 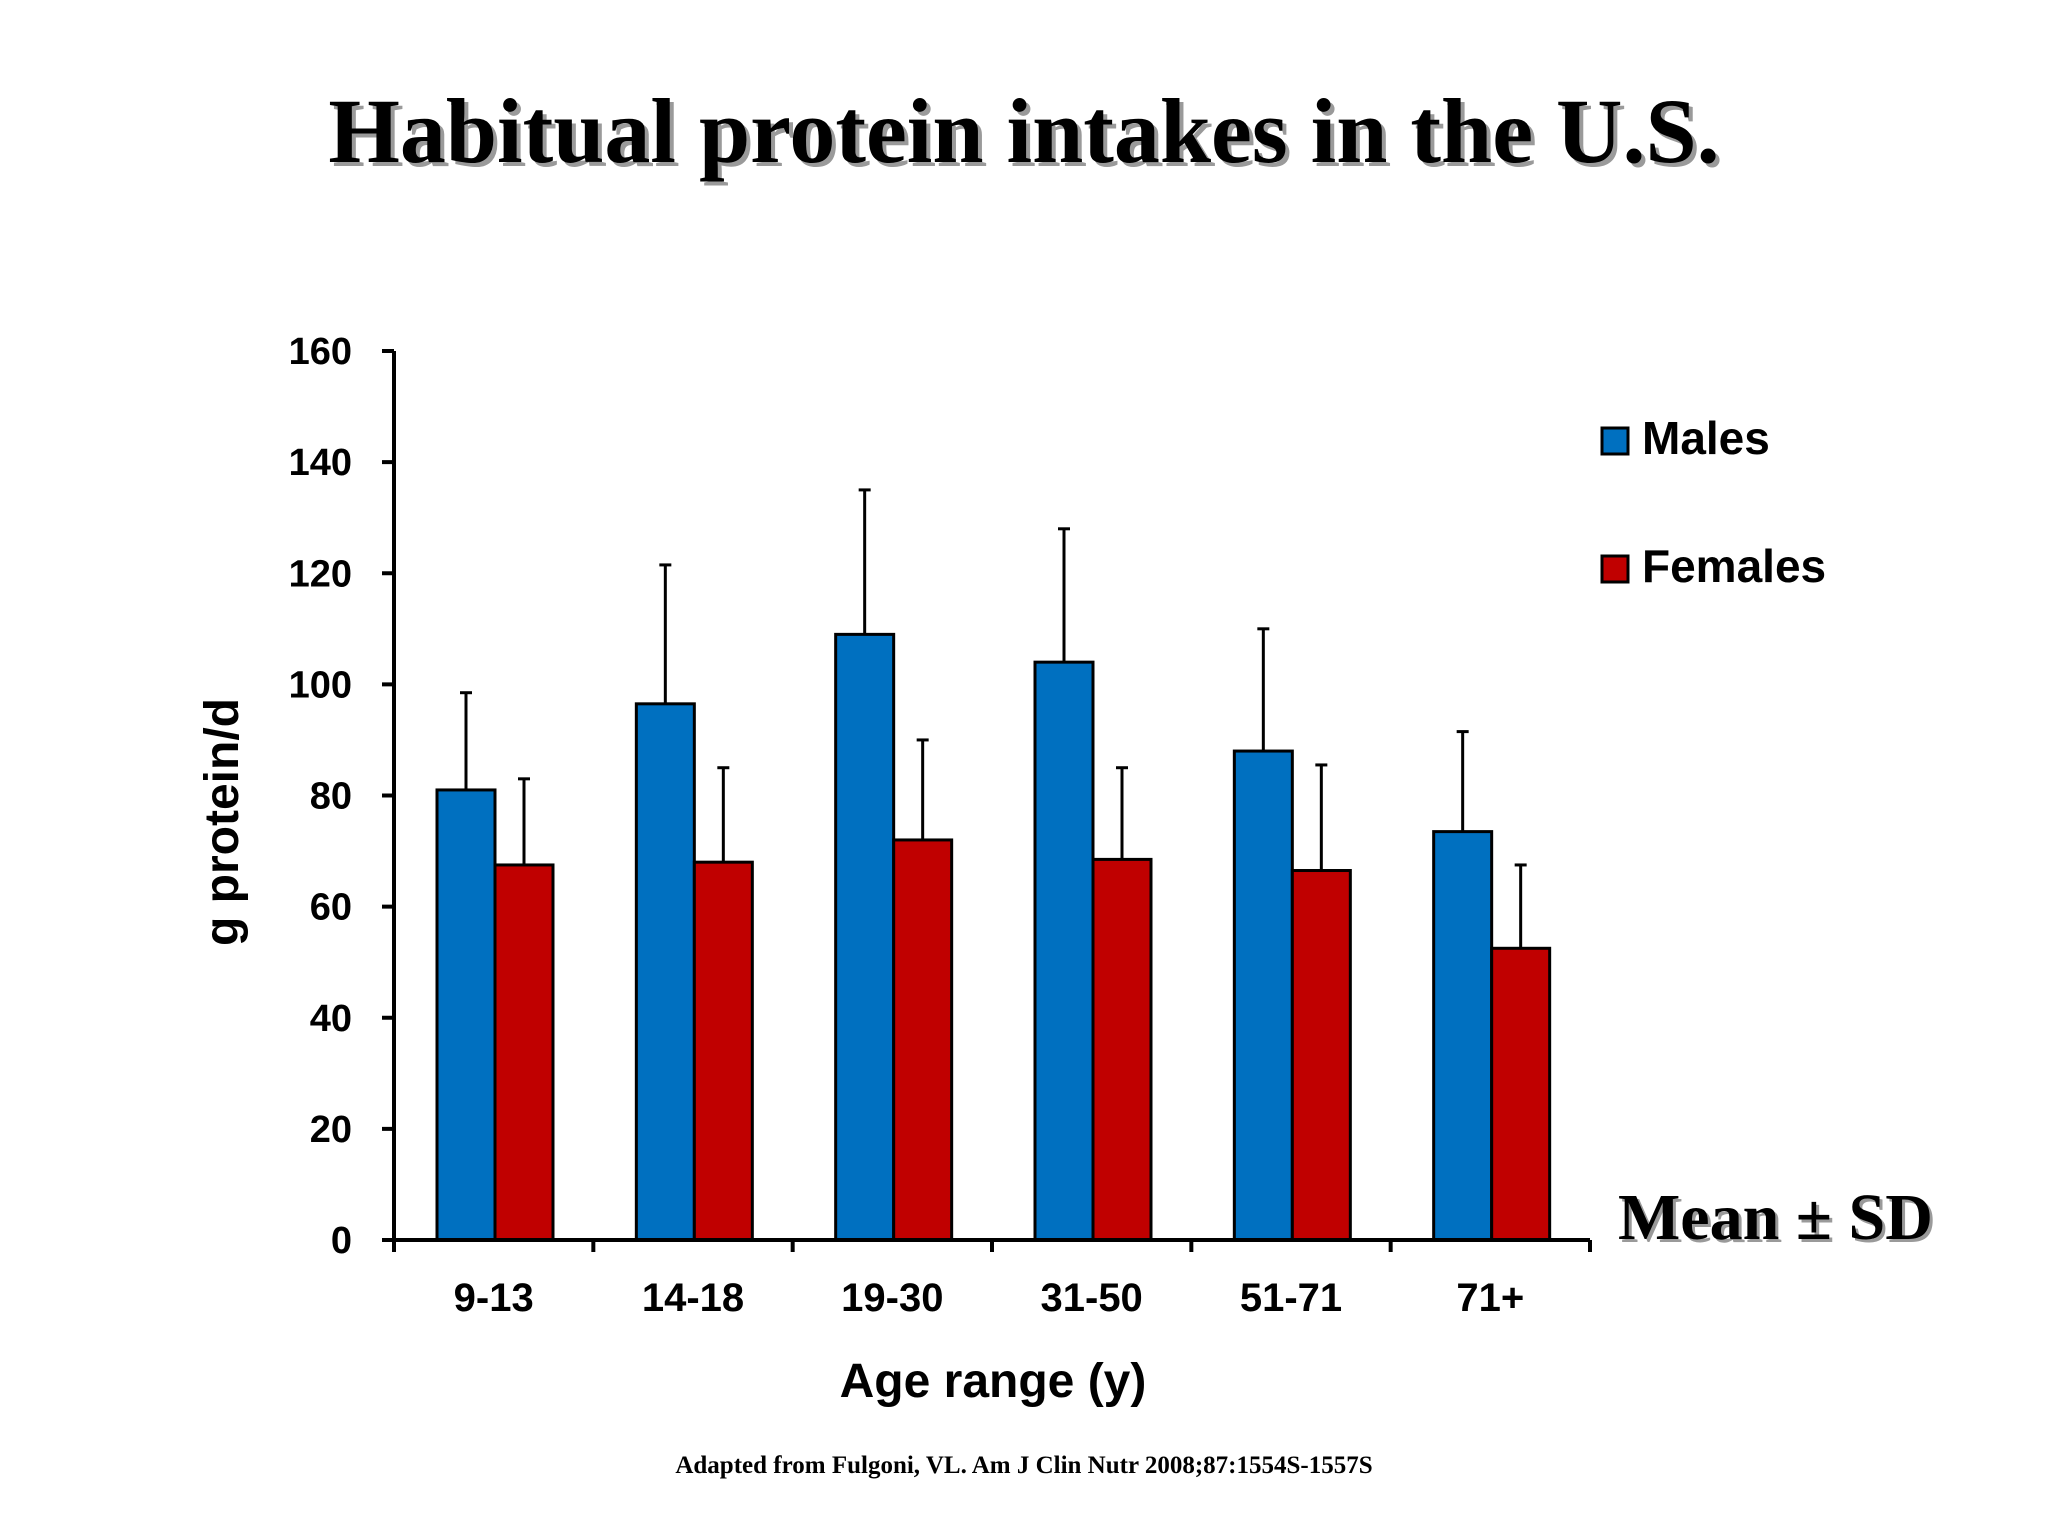 I want to click on y-tick-label: 20, so click(x=331, y=1130).